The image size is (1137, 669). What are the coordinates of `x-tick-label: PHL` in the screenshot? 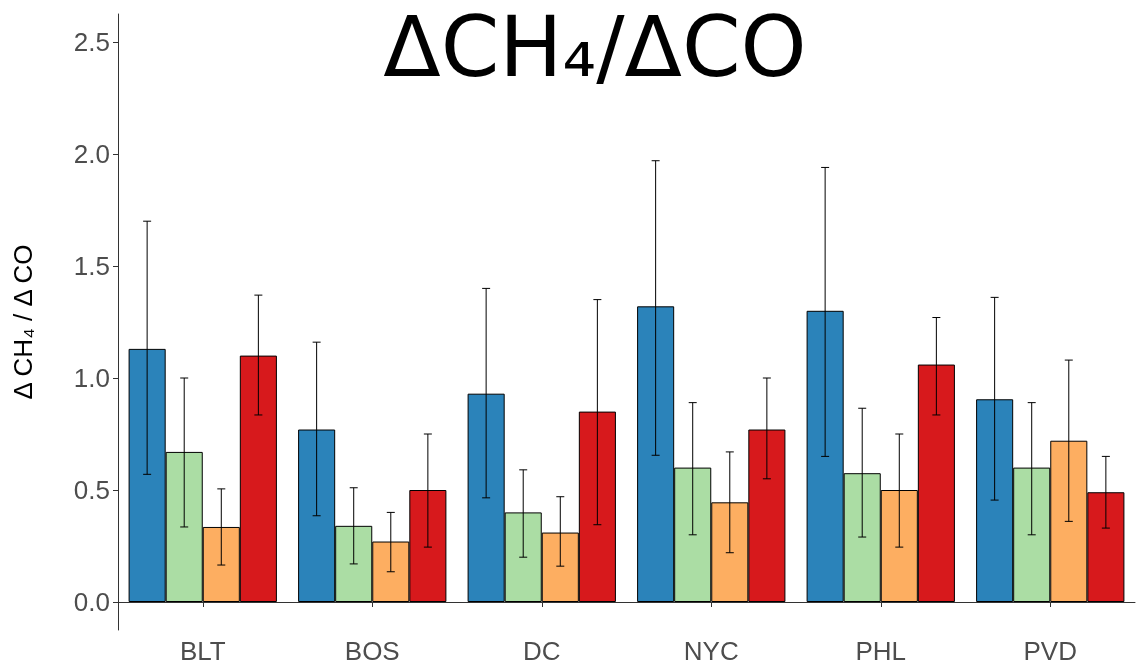 It's located at (881, 651).